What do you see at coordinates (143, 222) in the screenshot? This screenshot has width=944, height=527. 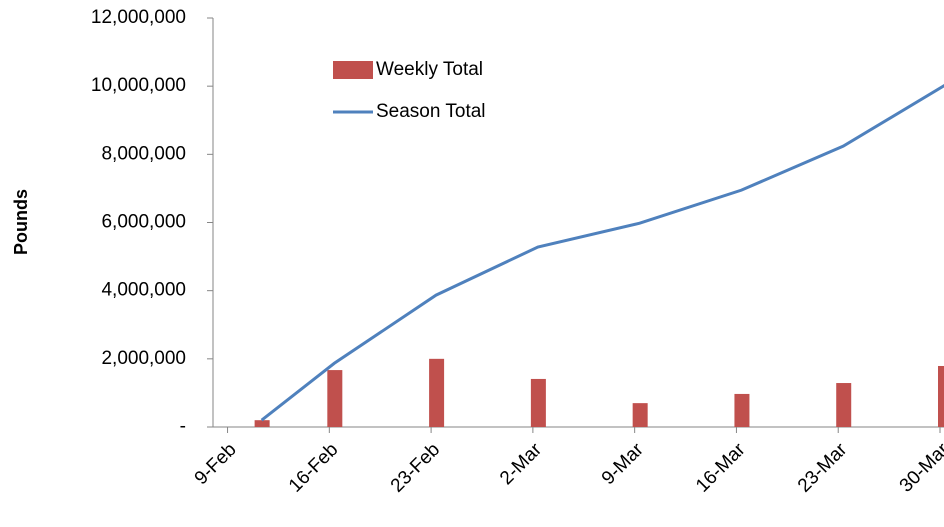 I see `y-tick-label: 6,000,000` at bounding box center [143, 222].